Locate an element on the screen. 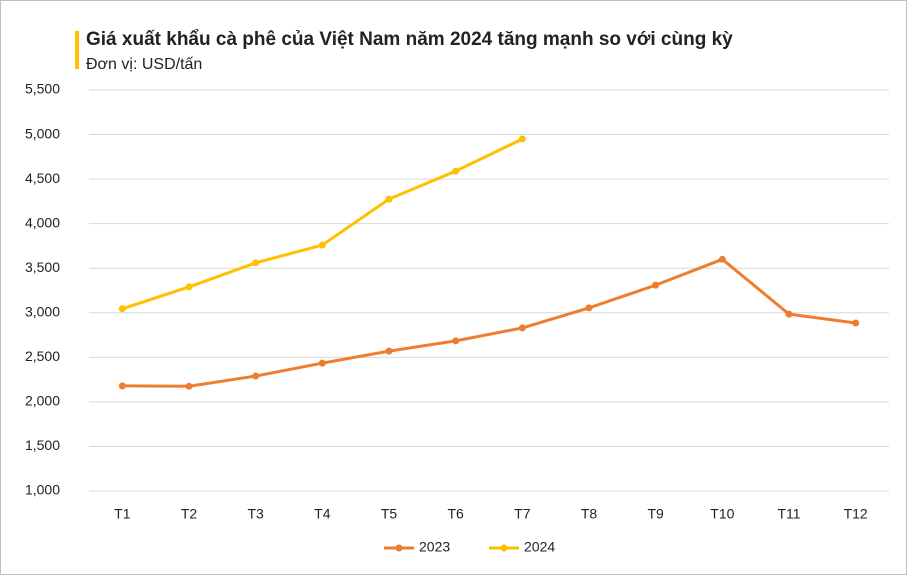  x-tick-label: T7 is located at coordinates (522, 514).